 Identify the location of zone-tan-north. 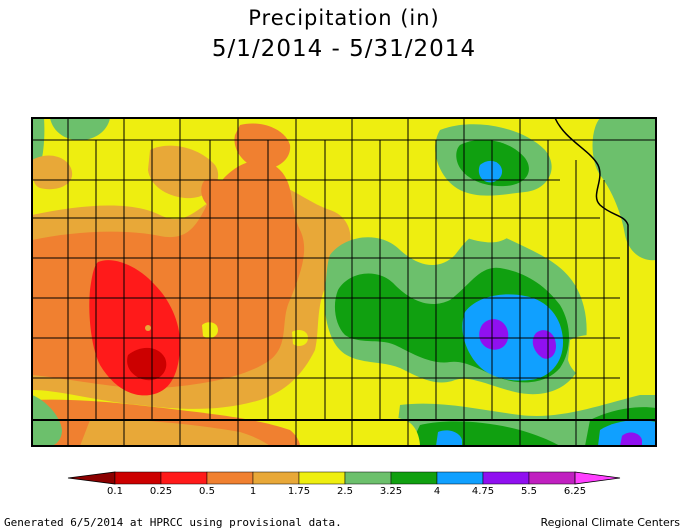
(183, 172).